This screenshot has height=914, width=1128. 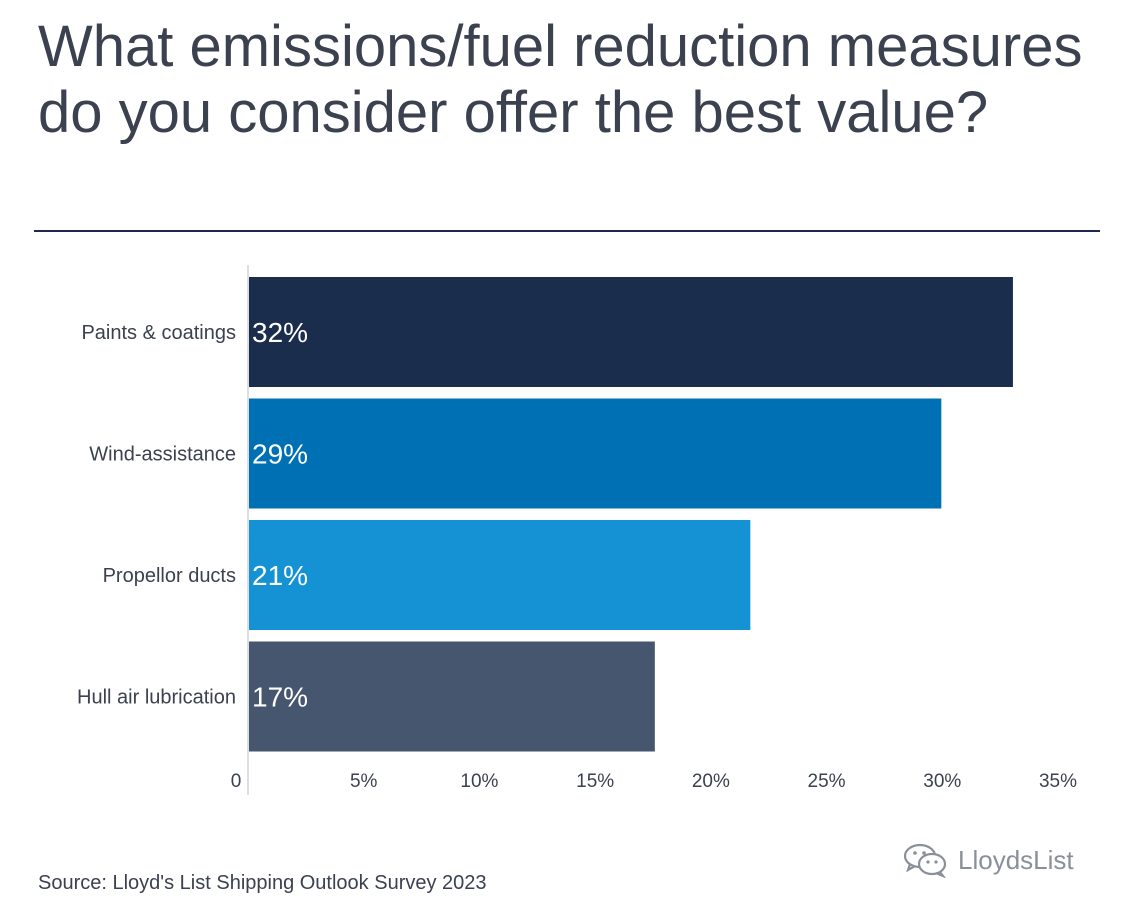 What do you see at coordinates (156, 698) in the screenshot?
I see `category-label: Hull air lubrication` at bounding box center [156, 698].